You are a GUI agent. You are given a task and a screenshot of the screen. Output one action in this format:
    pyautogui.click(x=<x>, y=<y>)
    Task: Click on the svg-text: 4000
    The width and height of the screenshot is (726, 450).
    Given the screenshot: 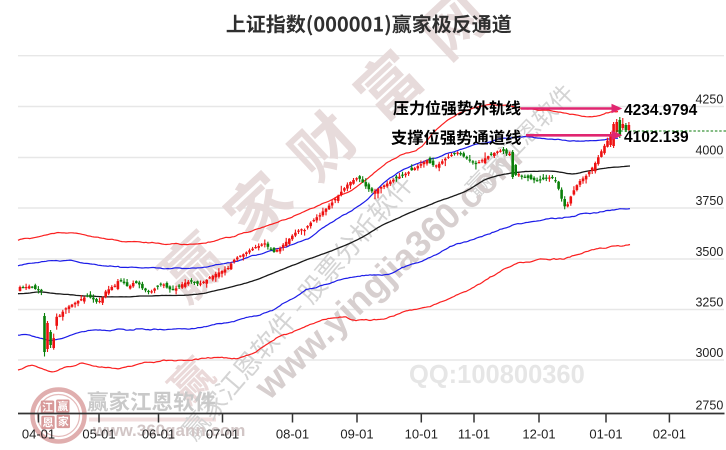 What is the action you would take?
    pyautogui.click(x=709, y=151)
    